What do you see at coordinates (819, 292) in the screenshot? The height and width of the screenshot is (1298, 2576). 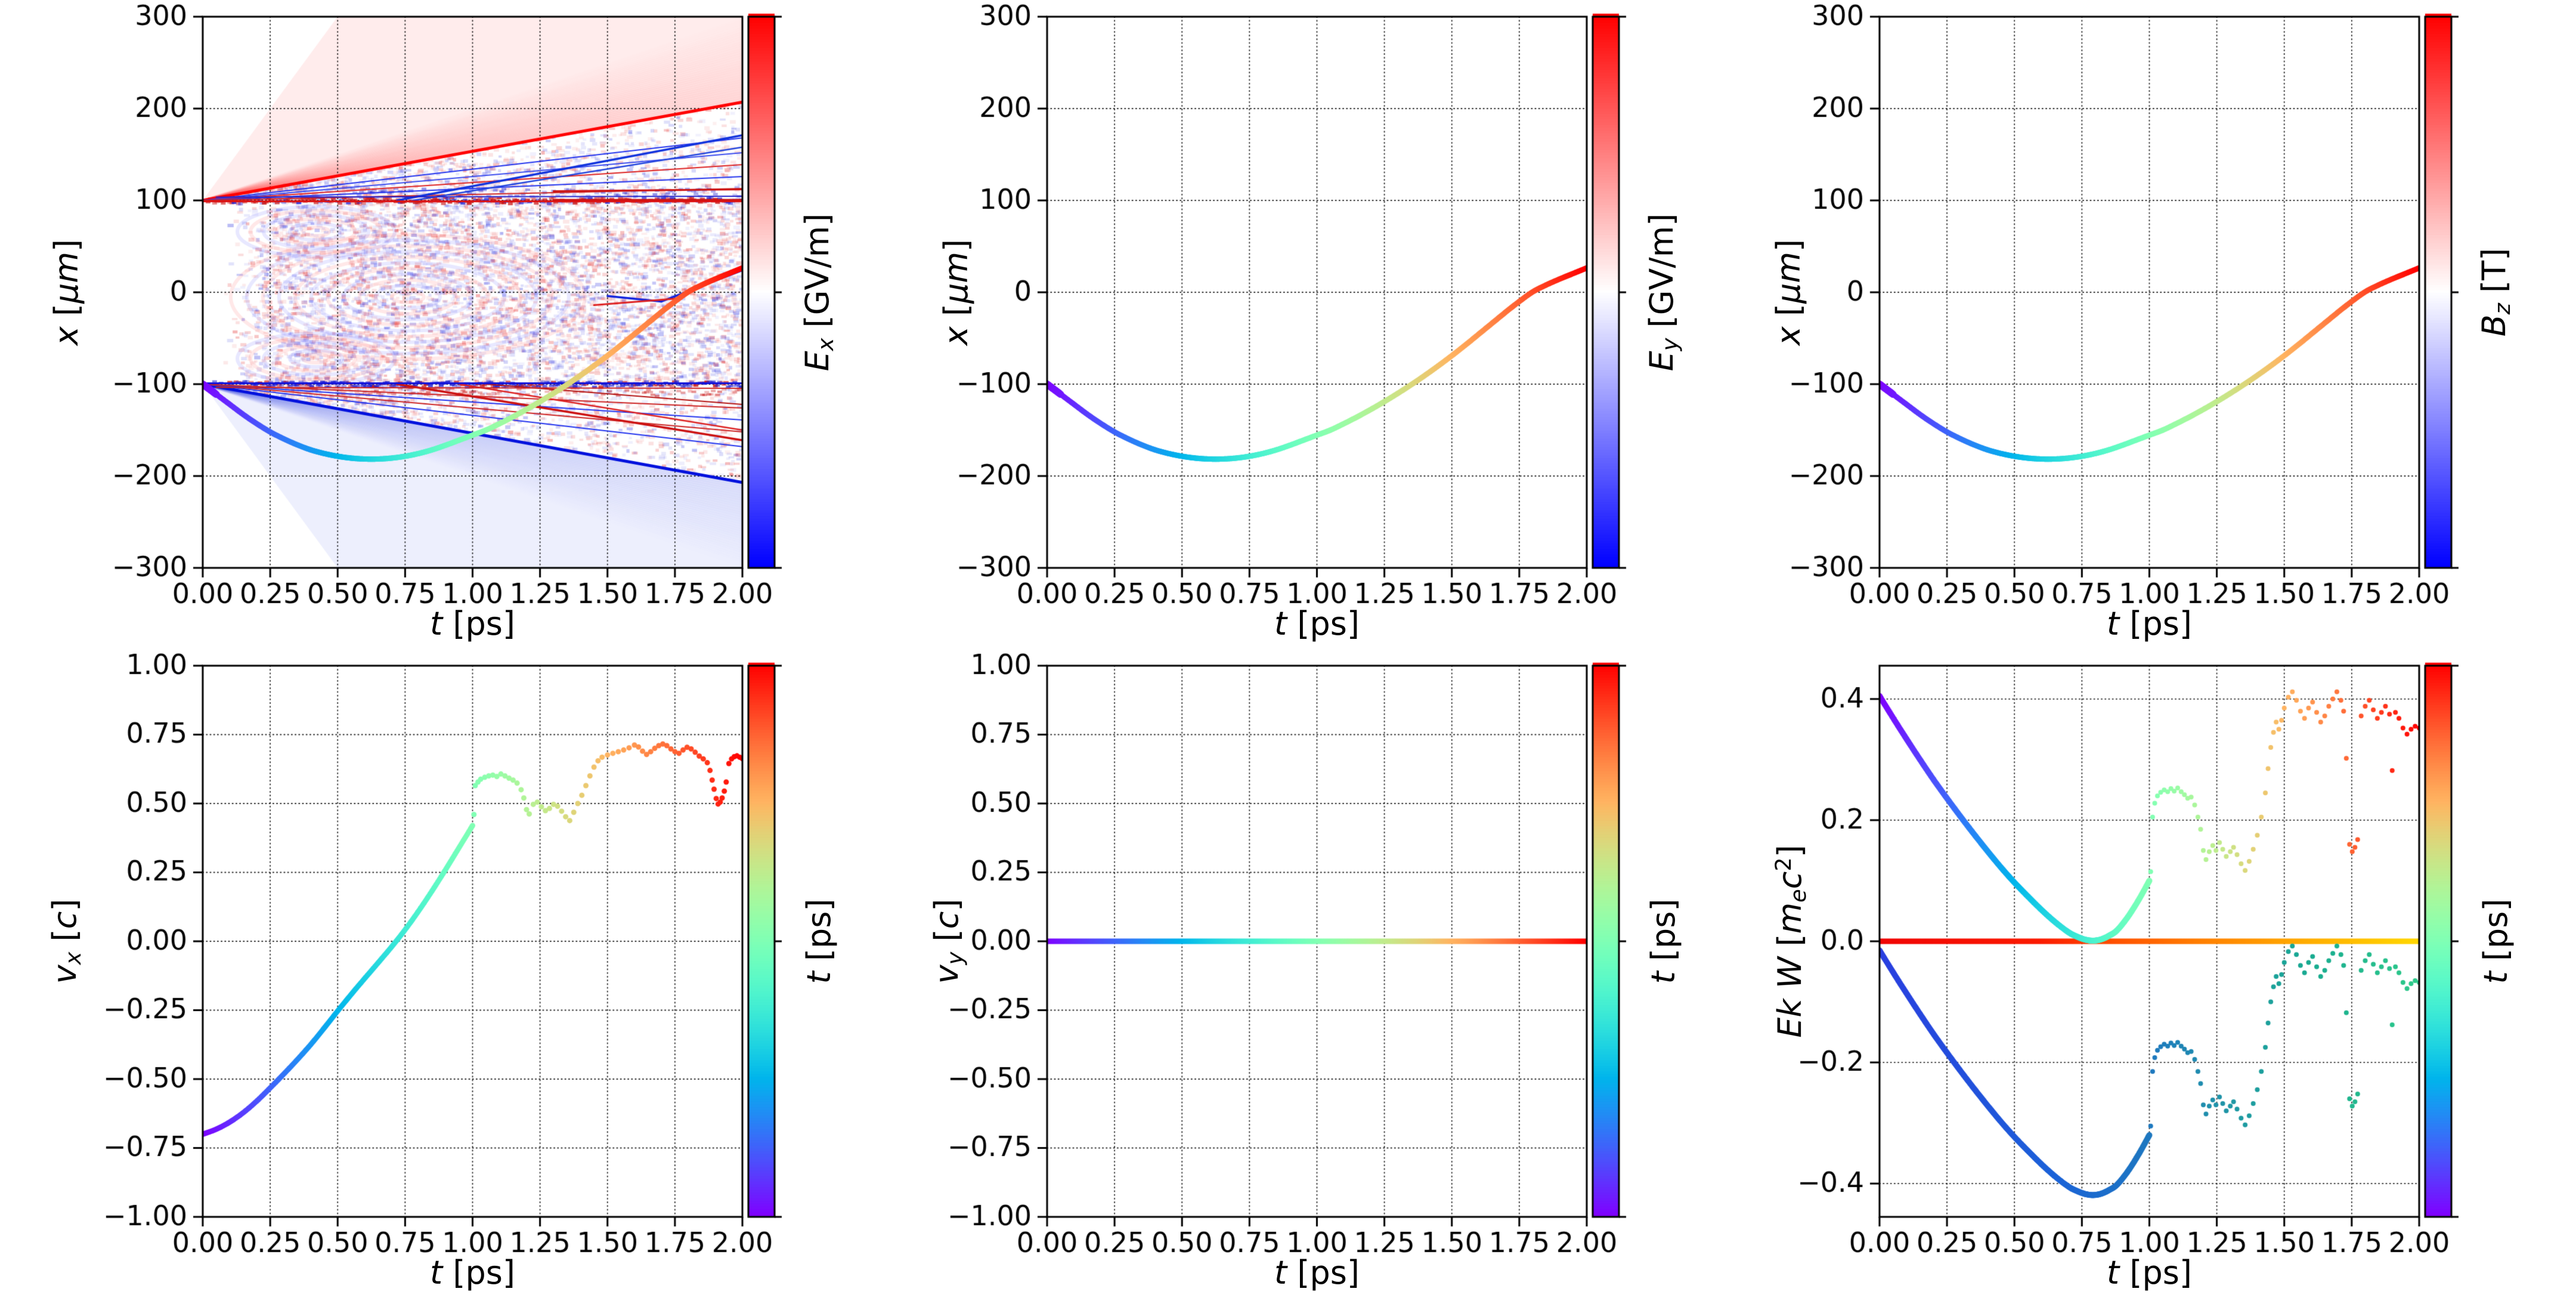 I see `colorbar-label: Ex [GV/m]` at bounding box center [819, 292].